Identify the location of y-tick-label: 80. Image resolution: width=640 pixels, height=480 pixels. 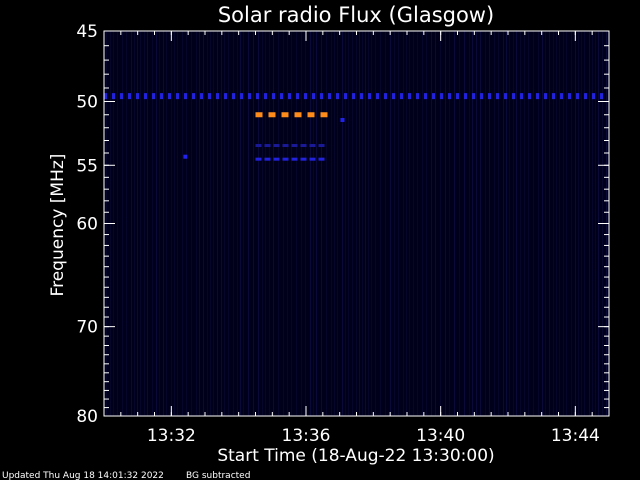
(87, 417).